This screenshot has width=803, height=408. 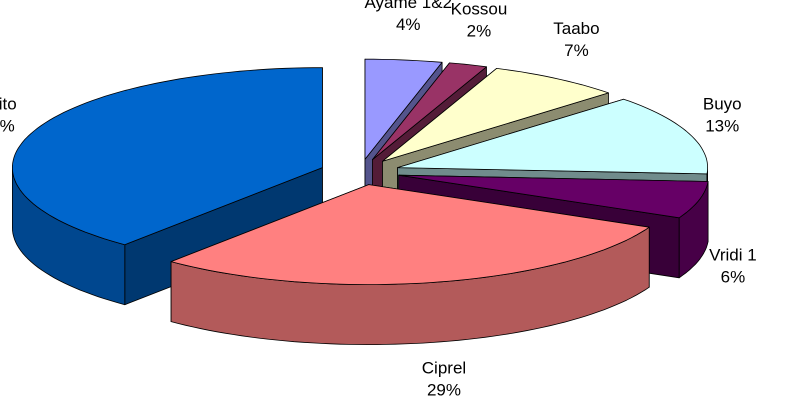 I want to click on slice-value-label: 4%, so click(x=408, y=24).